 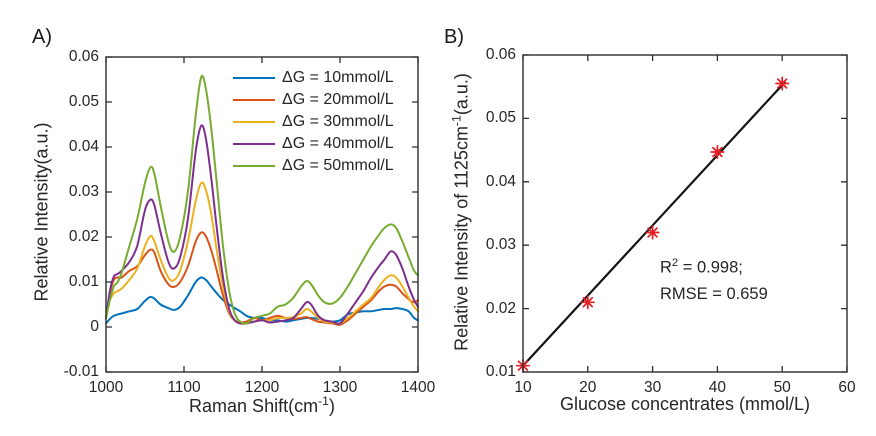 I want to click on panel-a-ytick-label: 0.01, so click(x=83, y=281).